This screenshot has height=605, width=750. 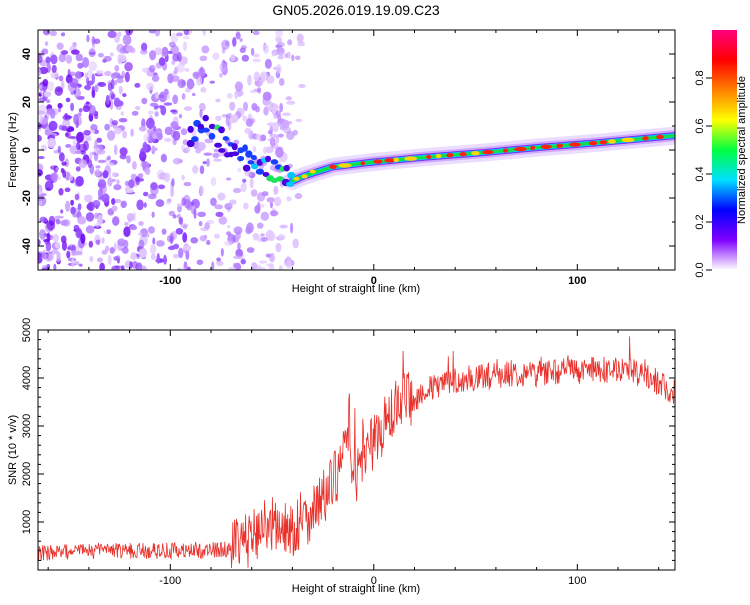 What do you see at coordinates (724, 150) in the screenshot?
I see `colorbar-gradient` at bounding box center [724, 150].